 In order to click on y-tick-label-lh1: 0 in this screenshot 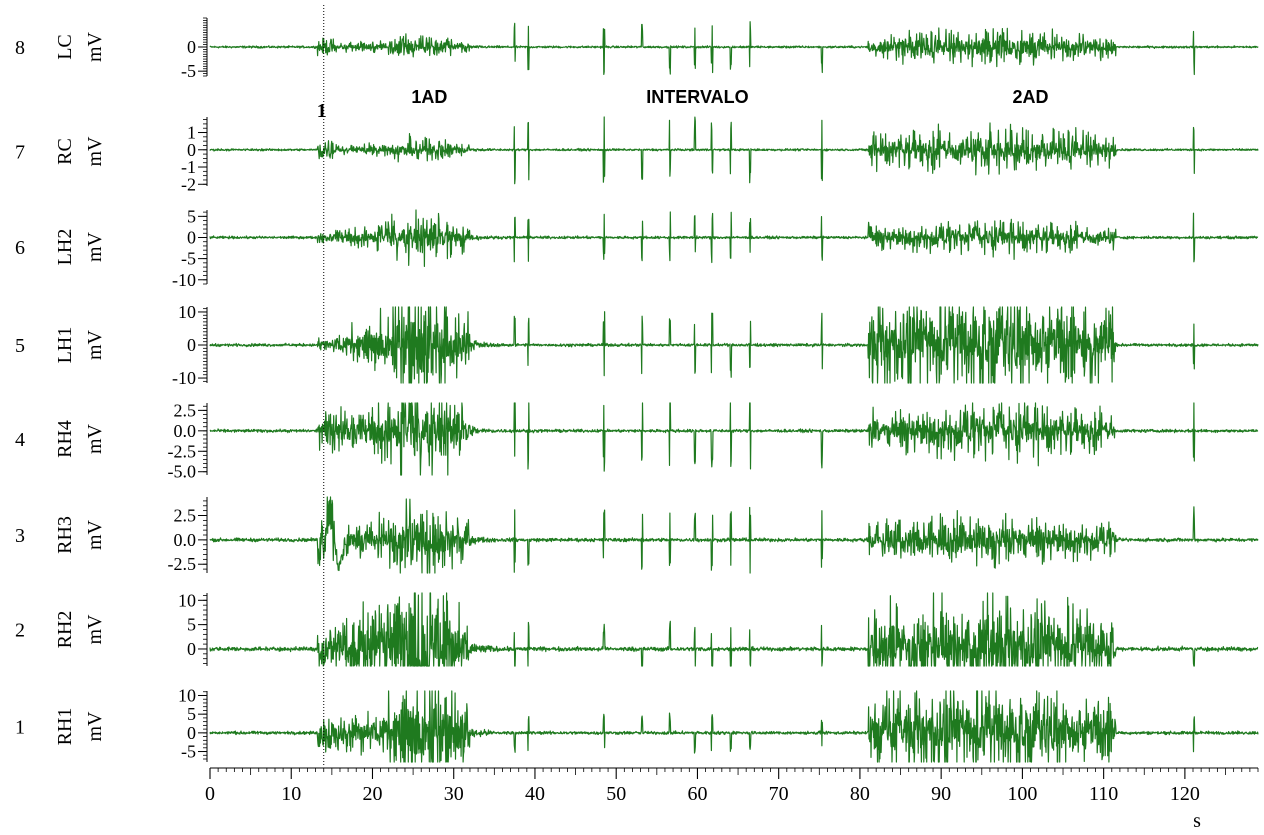, I will do `click(191, 345)`.